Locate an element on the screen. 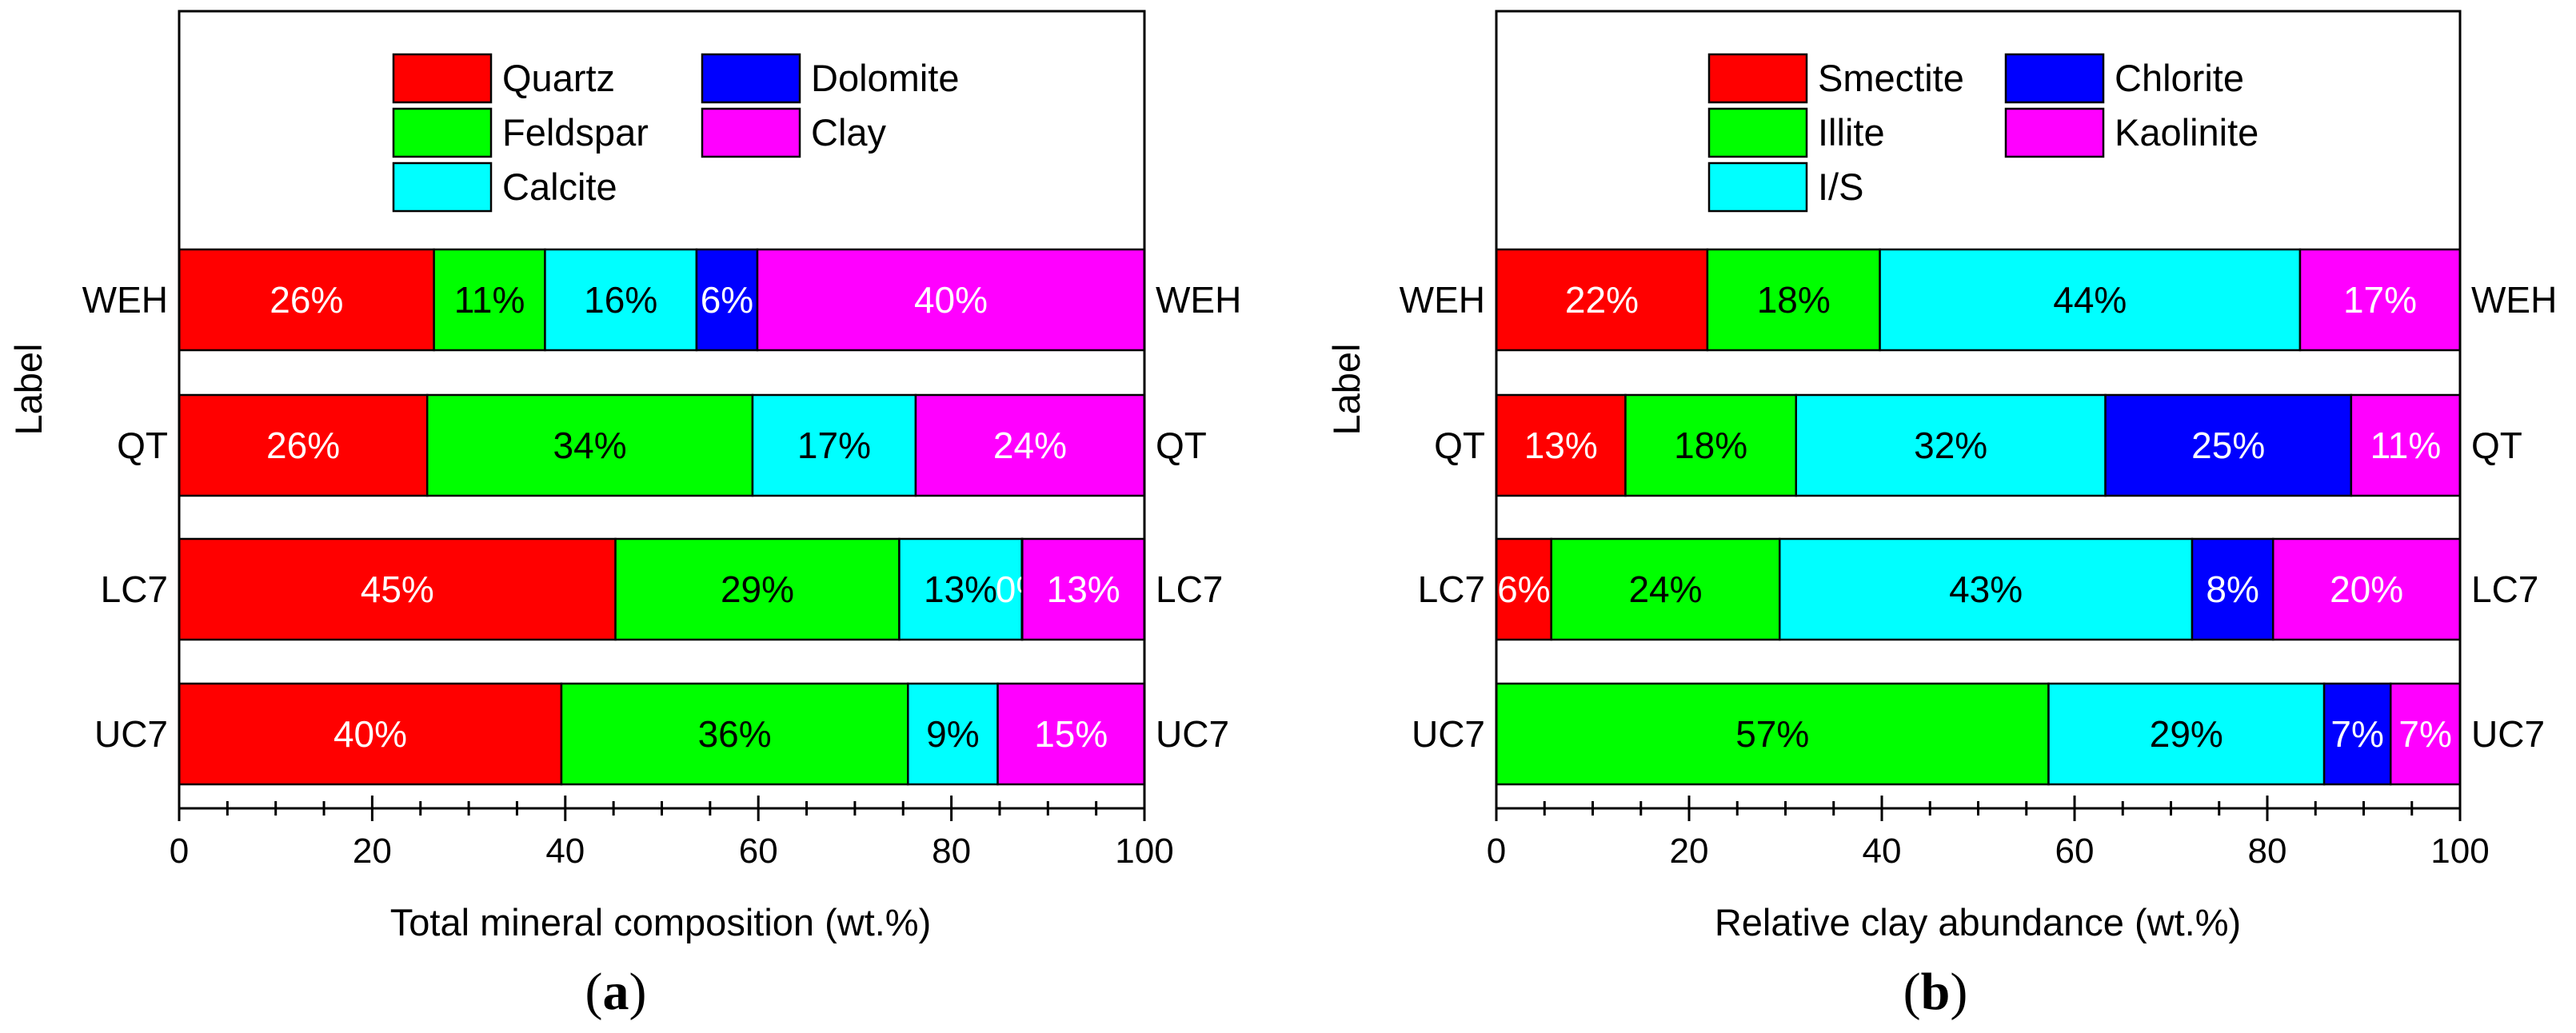  legend-swatch-illite is located at coordinates (1758, 133).